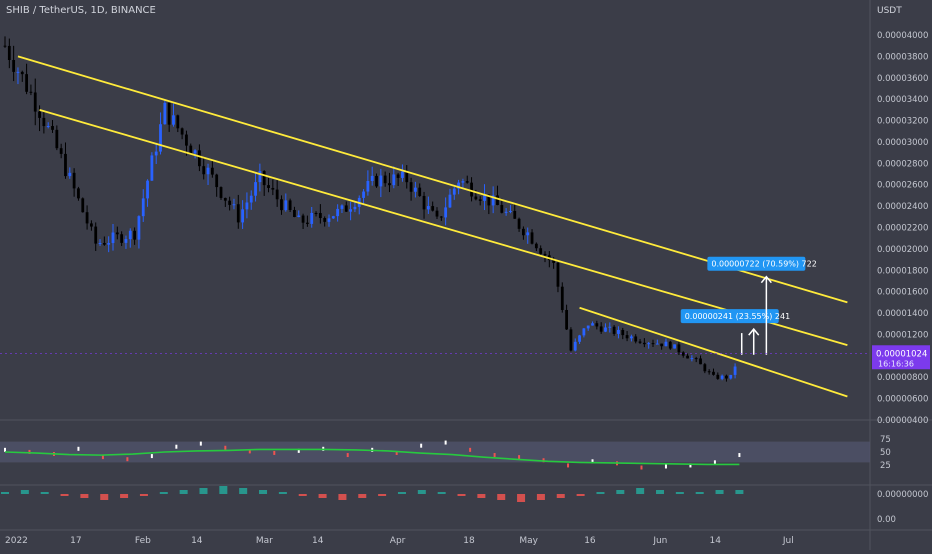 The height and width of the screenshot is (554, 932). Describe the element at coordinates (889, 11) in the screenshot. I see `quote-currency-label: USDT` at that location.